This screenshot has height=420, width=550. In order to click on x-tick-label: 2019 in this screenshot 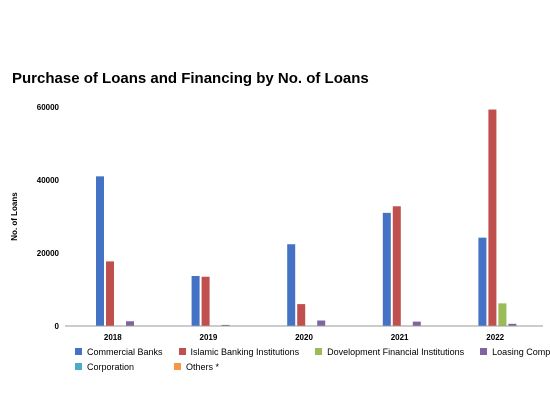, I will do `click(209, 337)`.